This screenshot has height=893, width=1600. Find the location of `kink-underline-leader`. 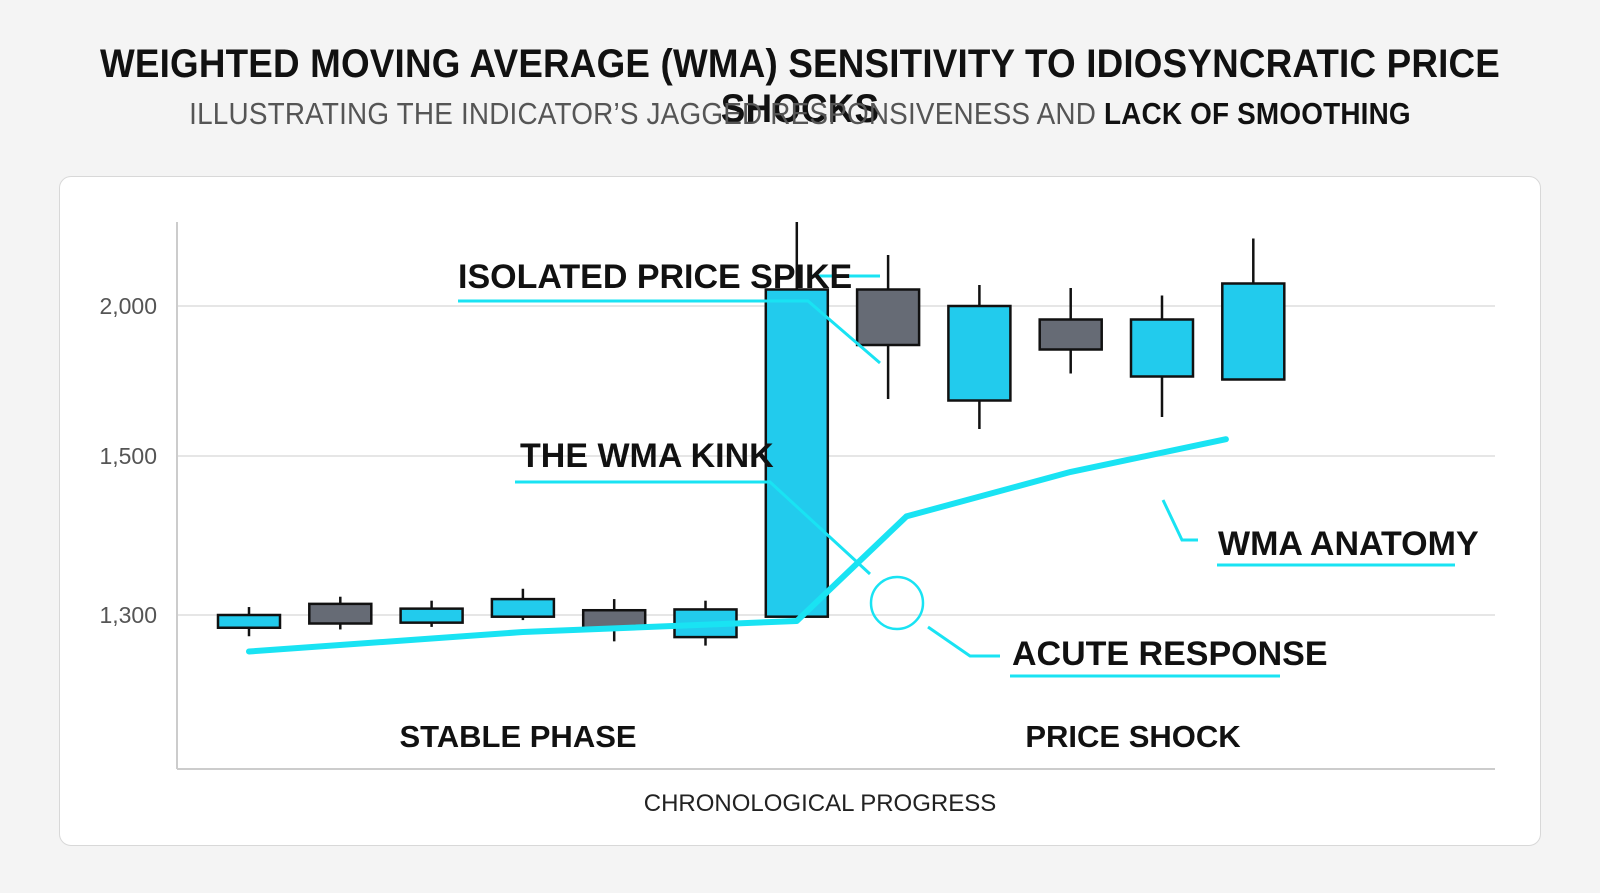

kink-underline-leader is located at coordinates (693, 528).